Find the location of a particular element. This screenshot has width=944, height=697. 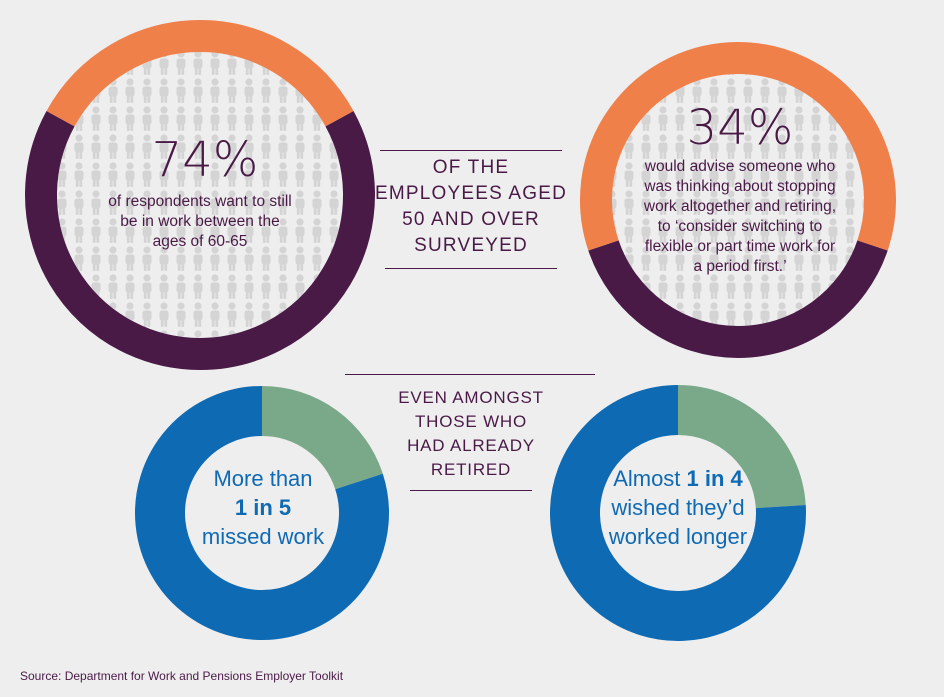

retired-title-line: THOSE WHO is located at coordinates (471, 421).